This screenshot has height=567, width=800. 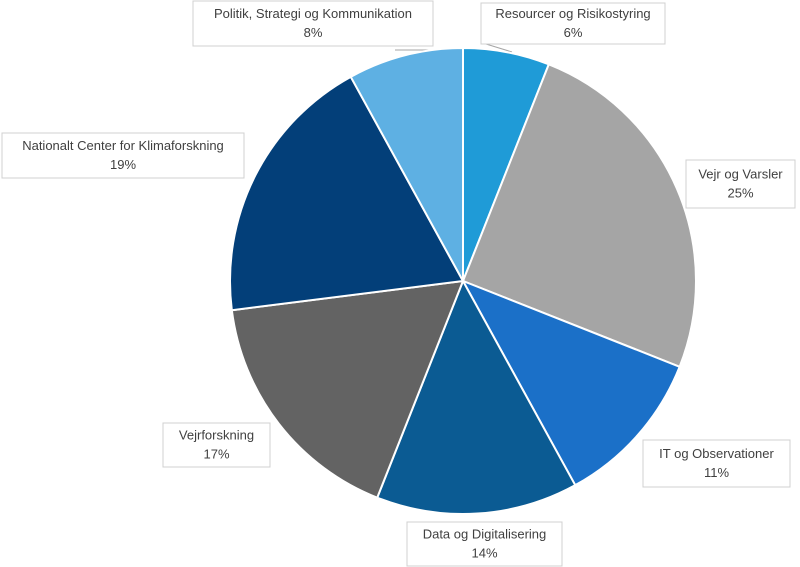 I want to click on category-label: Vejr og Varsler, so click(x=740, y=173).